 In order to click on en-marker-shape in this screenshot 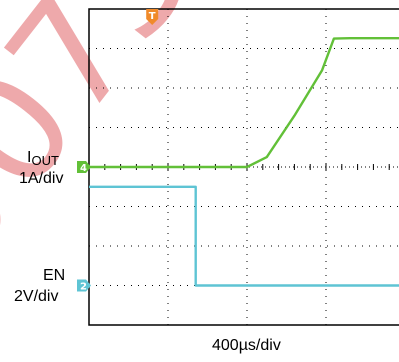, I will do `click(84, 285)`.